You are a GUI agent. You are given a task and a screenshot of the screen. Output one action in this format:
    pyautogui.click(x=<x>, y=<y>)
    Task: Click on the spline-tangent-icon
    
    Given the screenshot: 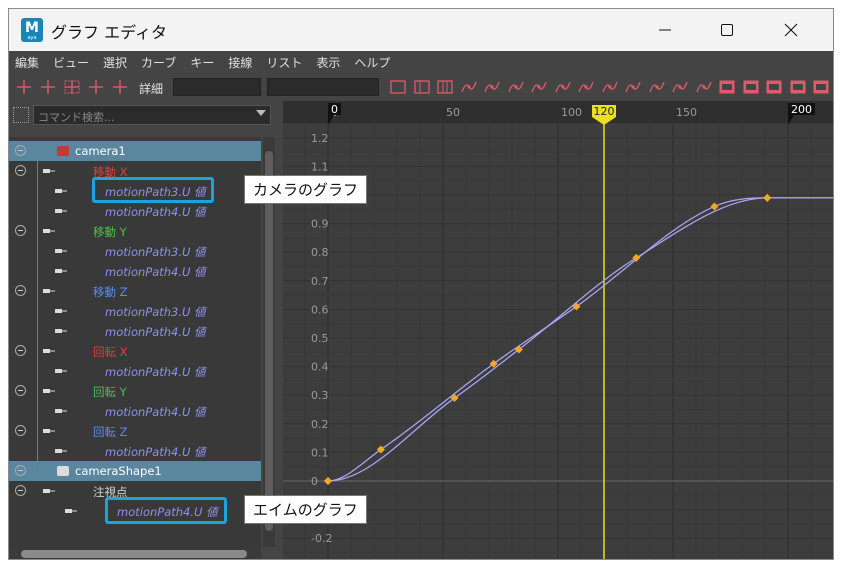 What is the action you would take?
    pyautogui.click(x=492, y=87)
    